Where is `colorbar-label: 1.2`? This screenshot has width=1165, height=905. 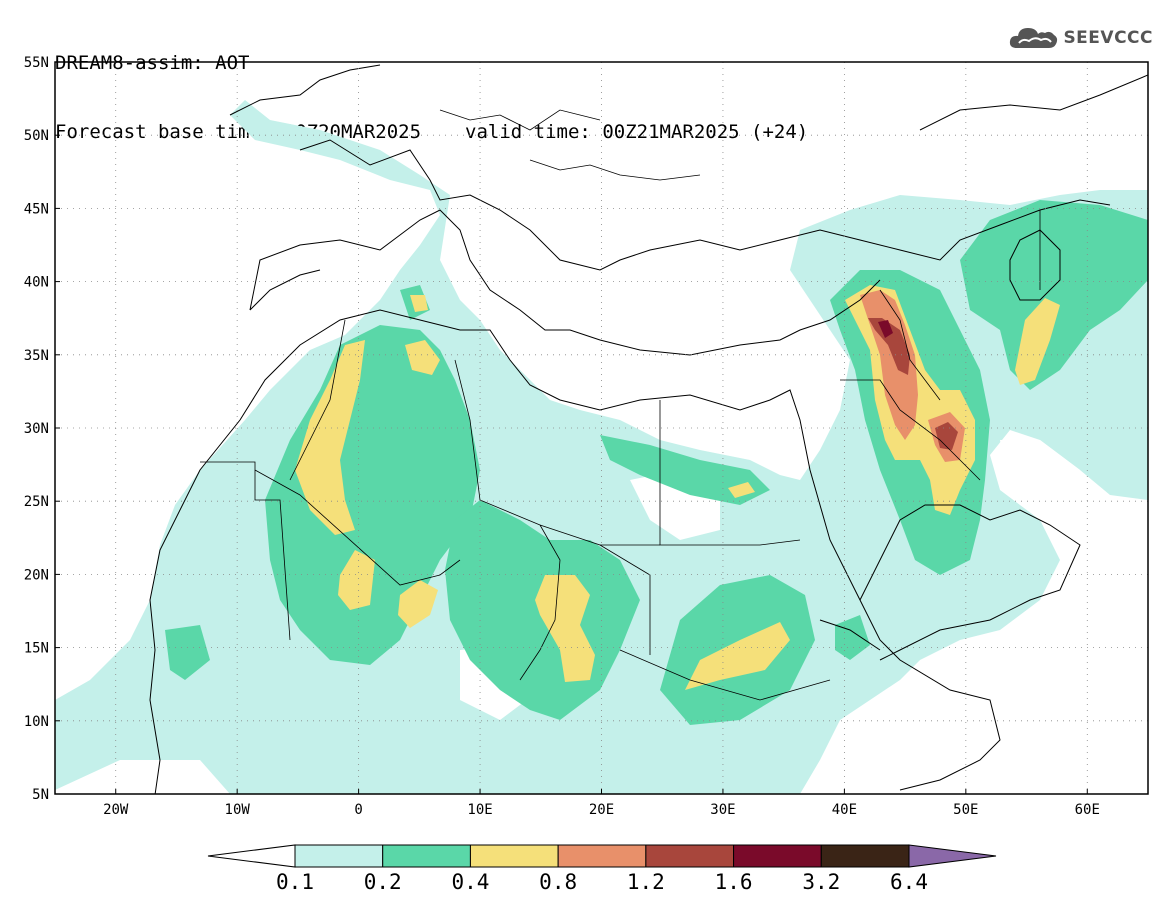
colorbar-label: 1.2 is located at coordinates (646, 882).